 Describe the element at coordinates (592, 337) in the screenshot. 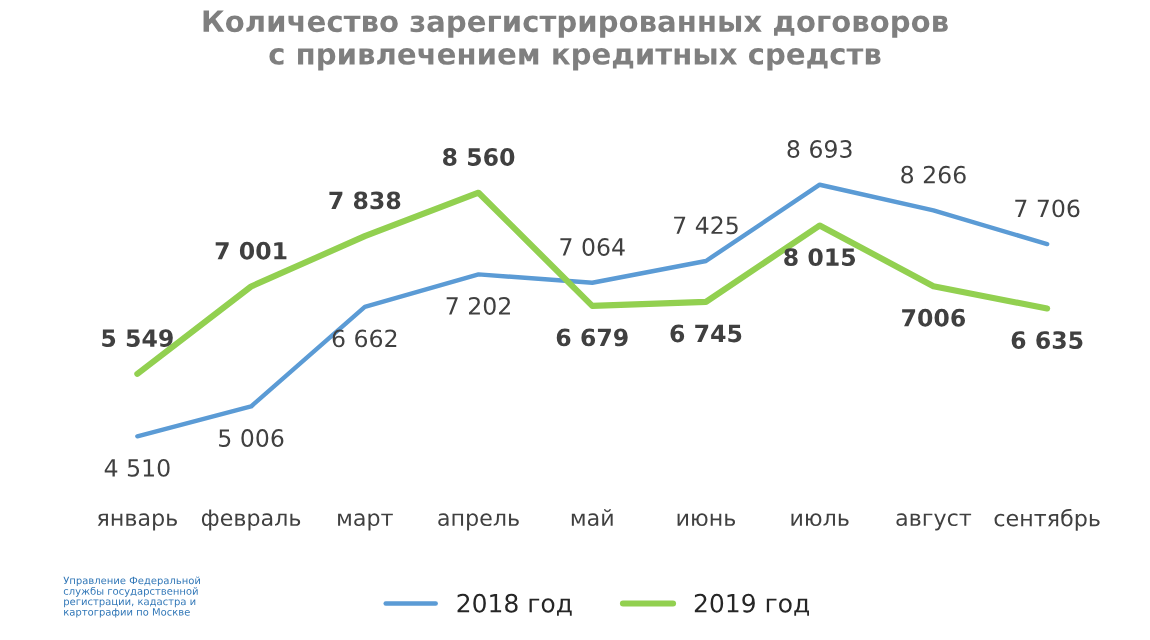

I see `data-label: 6 679` at that location.